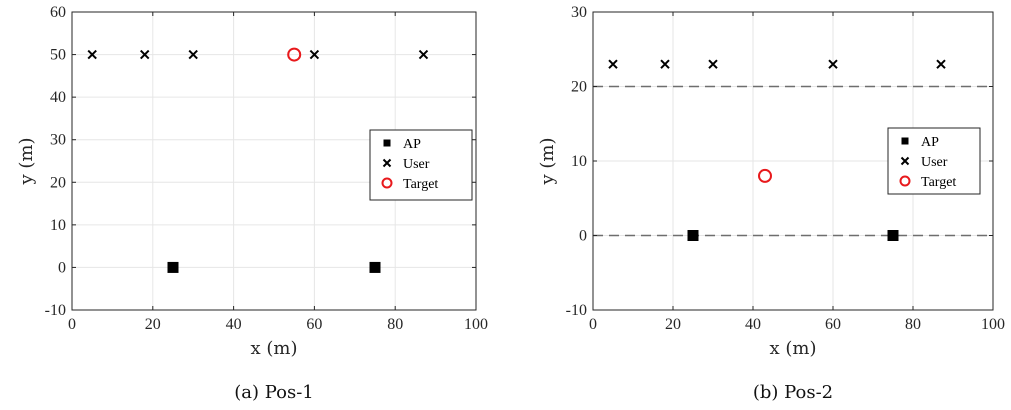 The image size is (1011, 410). Describe the element at coordinates (58, 55) in the screenshot. I see `y-tick-label: 50` at that location.